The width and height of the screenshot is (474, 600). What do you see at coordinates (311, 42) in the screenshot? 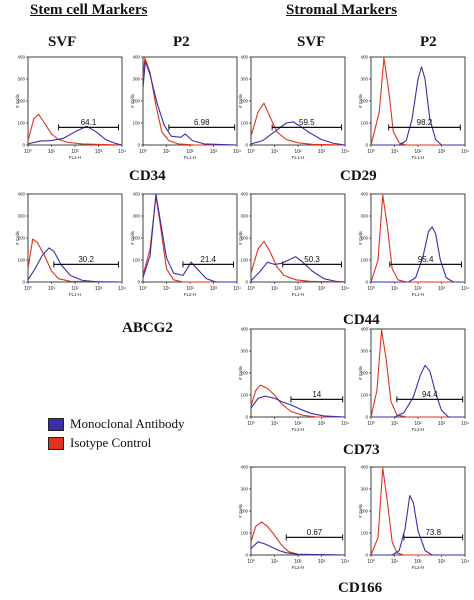
I see `col-label-svf-stromal: SVF` at bounding box center [311, 42].